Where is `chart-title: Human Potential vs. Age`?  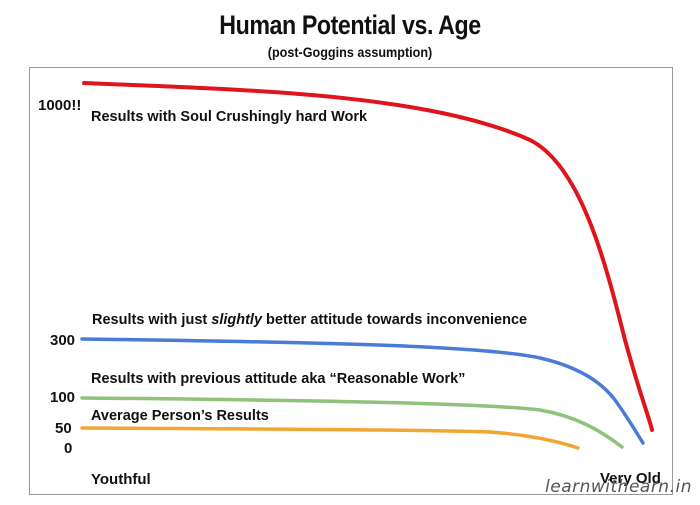 chart-title: Human Potential vs. Age is located at coordinates (350, 25).